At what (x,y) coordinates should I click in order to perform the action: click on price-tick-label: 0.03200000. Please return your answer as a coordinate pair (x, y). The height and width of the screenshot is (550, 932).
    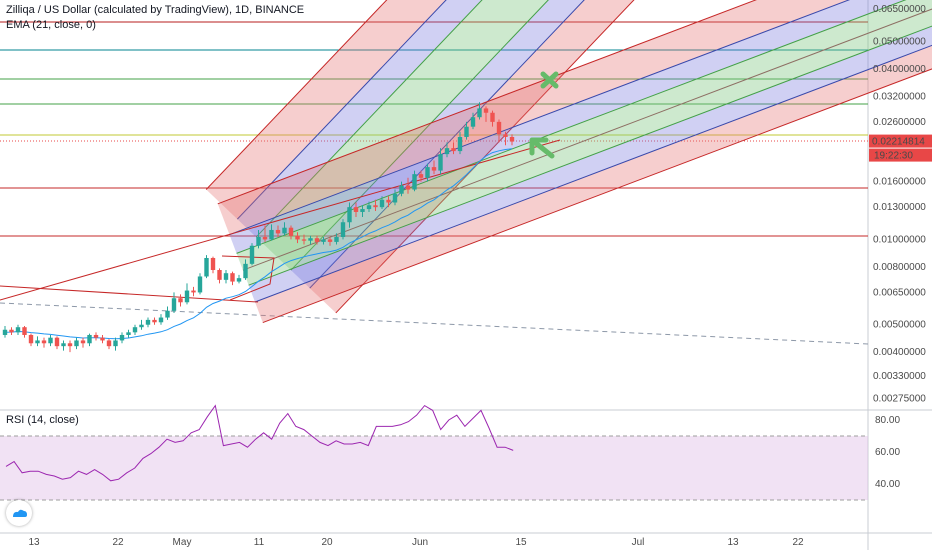
    Looking at the image, I should click on (899, 96).